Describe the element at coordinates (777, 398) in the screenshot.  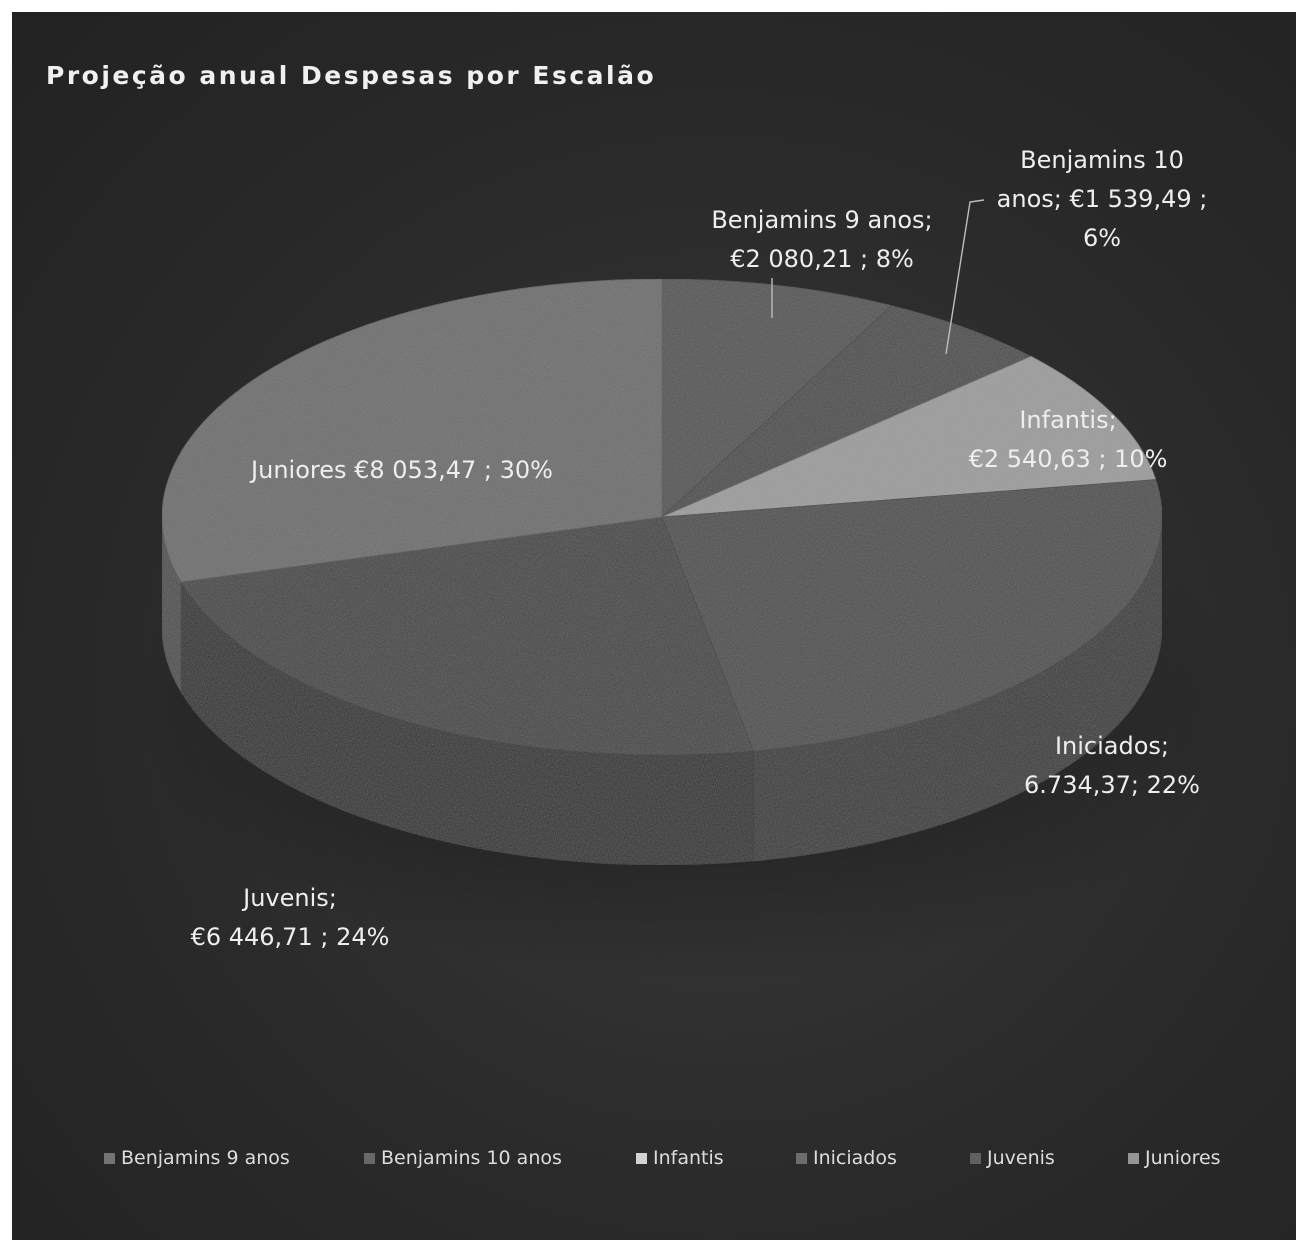
I see `pie-slice-benjamins-9-anos` at that location.